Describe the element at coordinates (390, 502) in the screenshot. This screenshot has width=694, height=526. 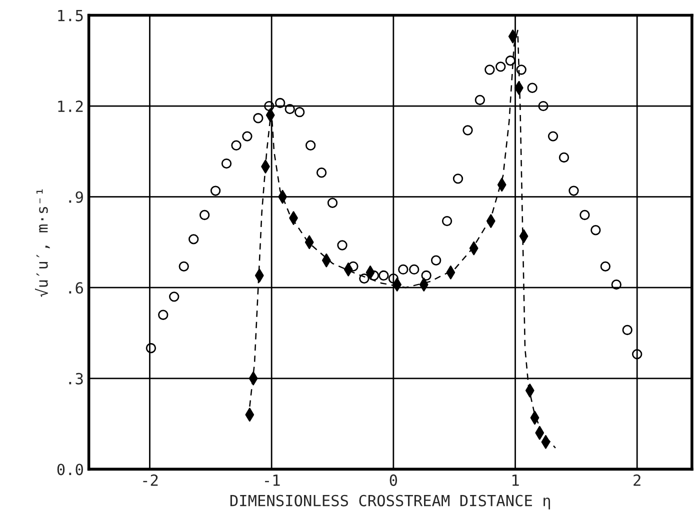
I see `x-axis-title: DIMENSIONLESS CROSSTREAM DISTANCE η` at that location.